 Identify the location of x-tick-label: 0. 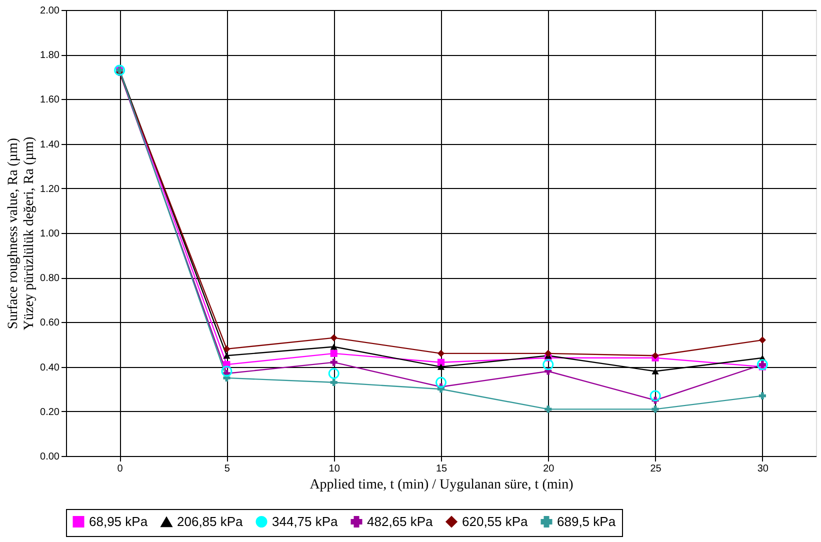
(120, 469).